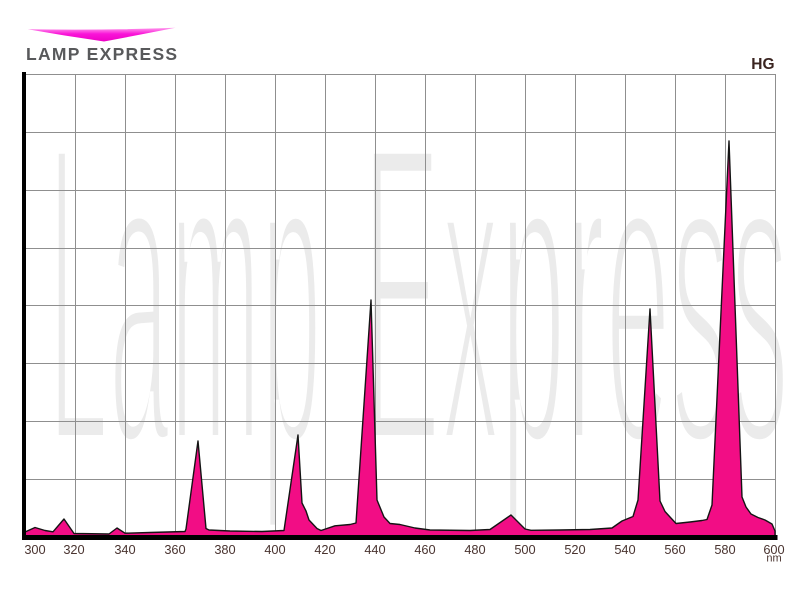  I want to click on svg-text: 420, so click(324, 549).